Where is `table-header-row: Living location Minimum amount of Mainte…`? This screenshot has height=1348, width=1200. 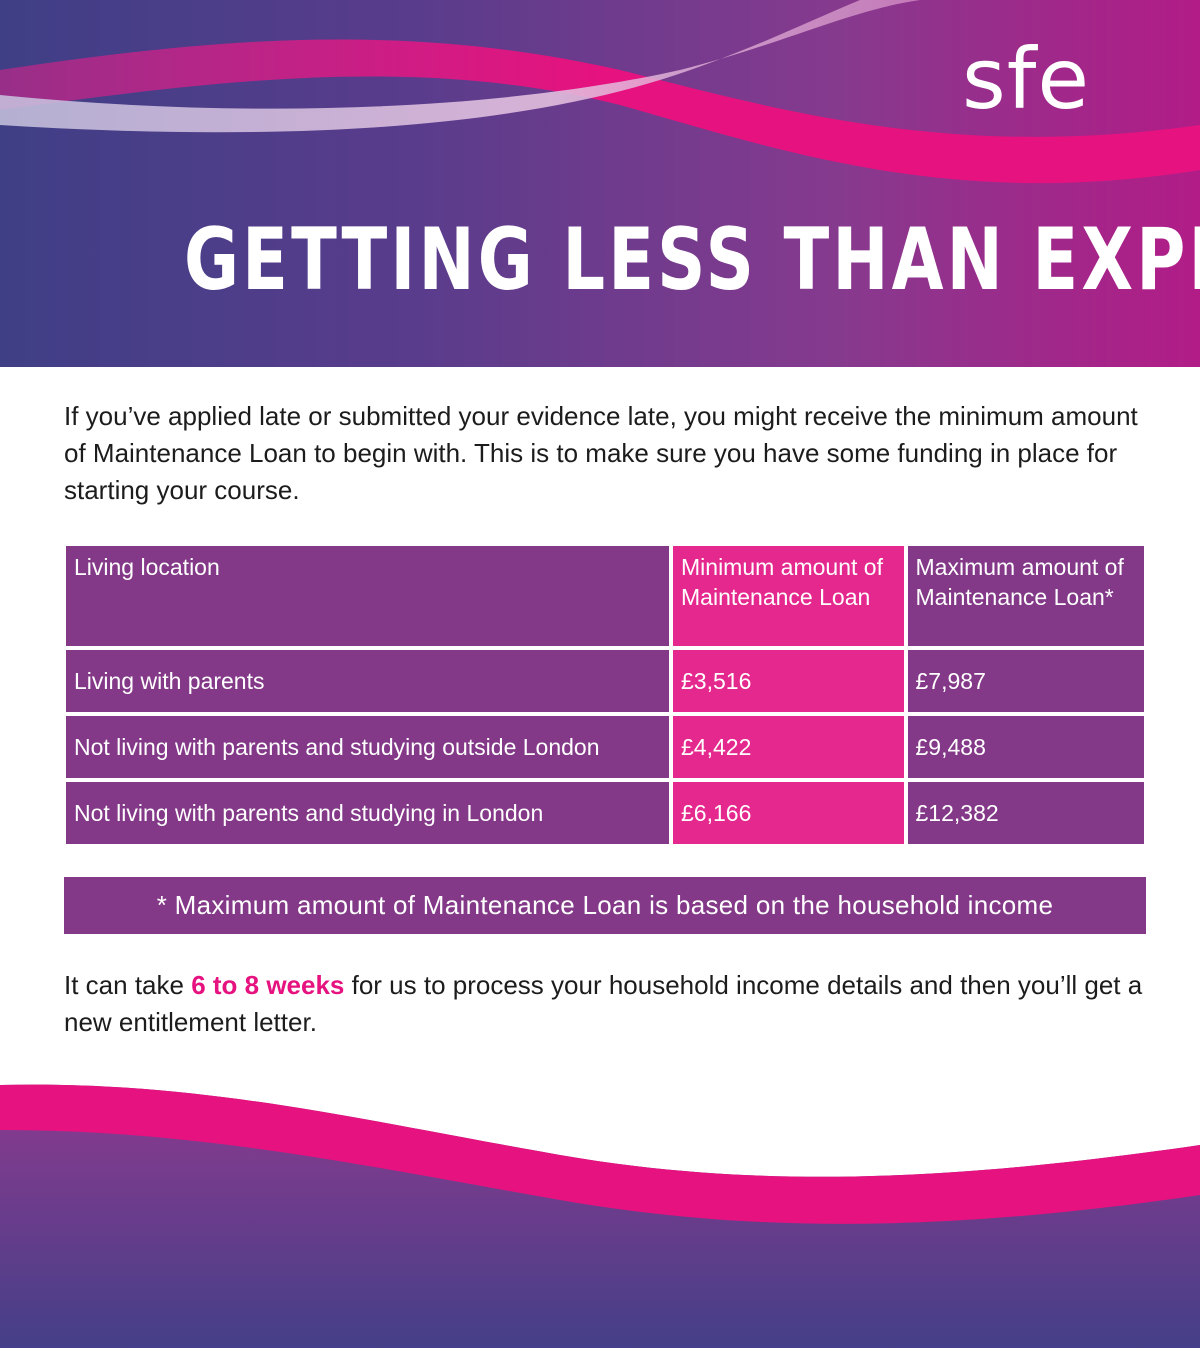
table-header-row: Living location Minimum amount of Mainte… is located at coordinates (605, 596).